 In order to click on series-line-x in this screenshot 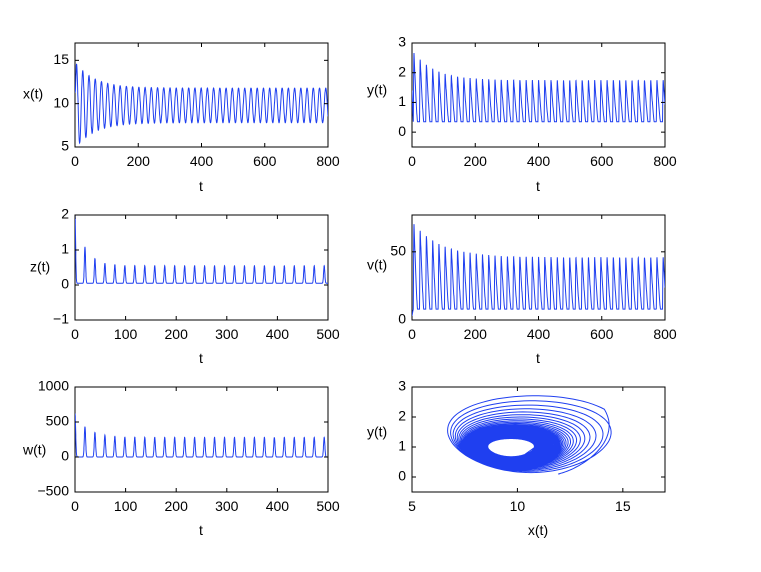, I will do `click(201, 104)`.